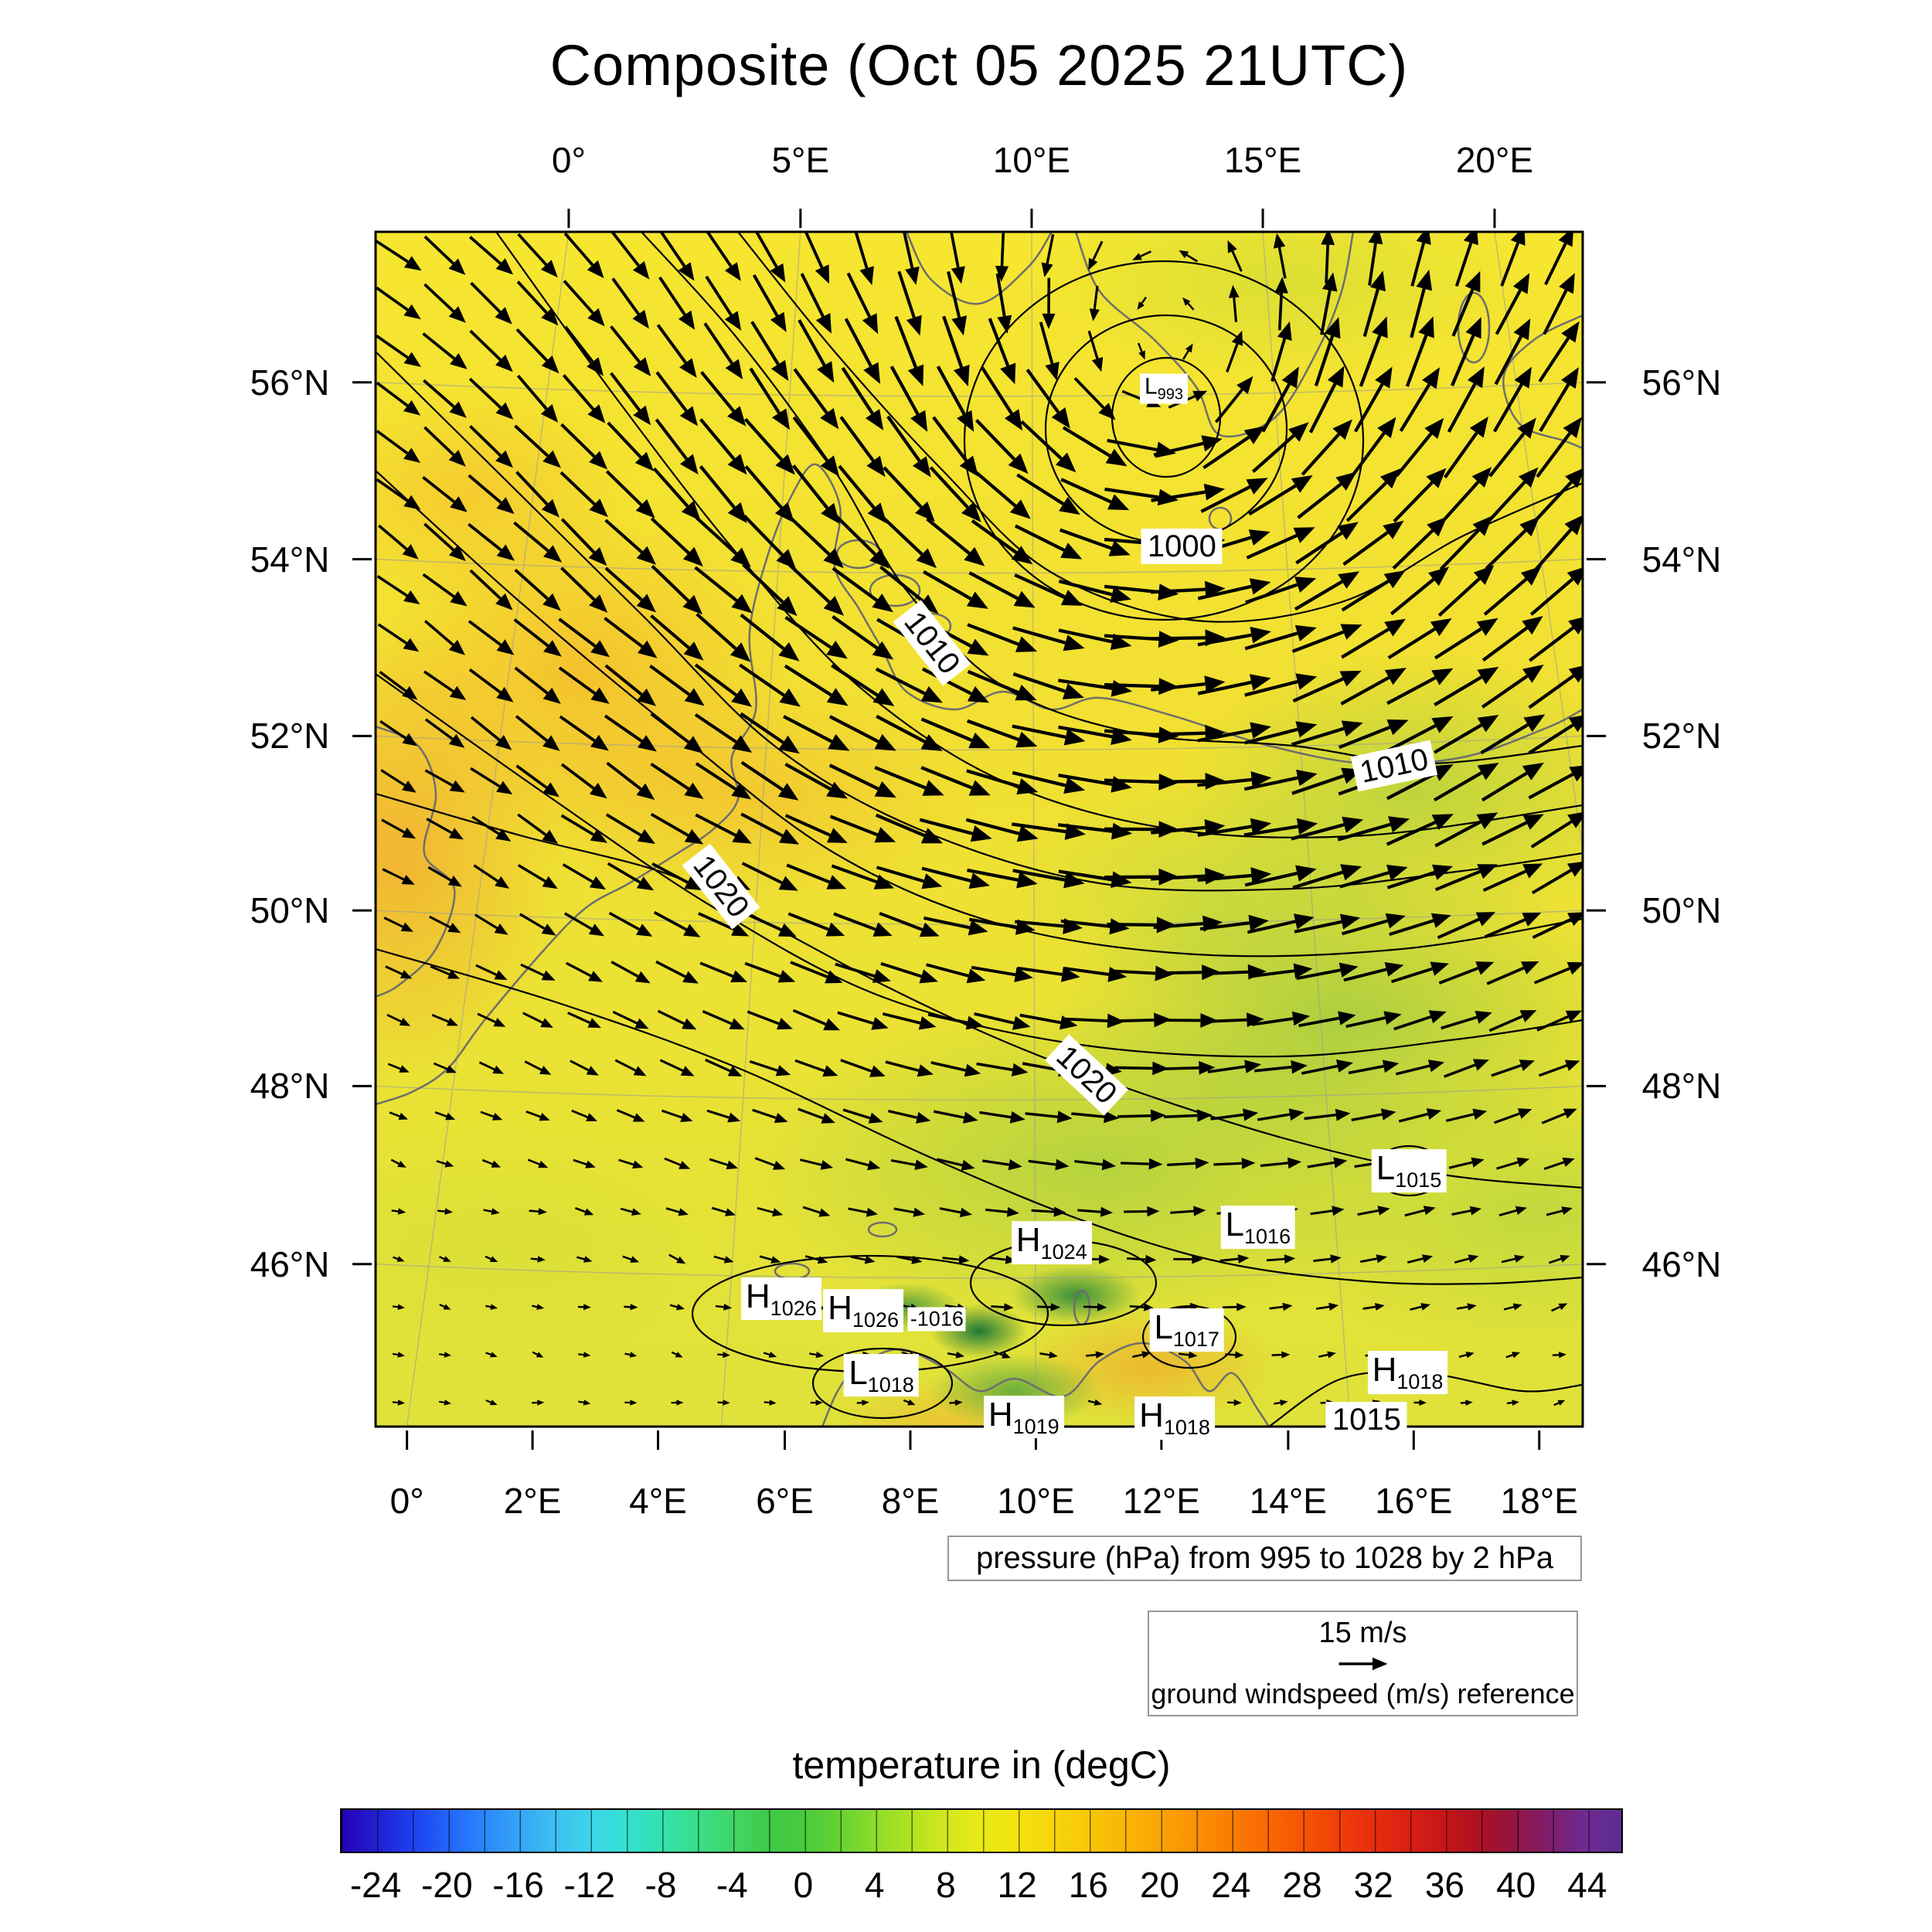 This screenshot has height=1932, width=1932. Describe the element at coordinates (589, 1885) in the screenshot. I see `colorbar-tick: -12` at that location.